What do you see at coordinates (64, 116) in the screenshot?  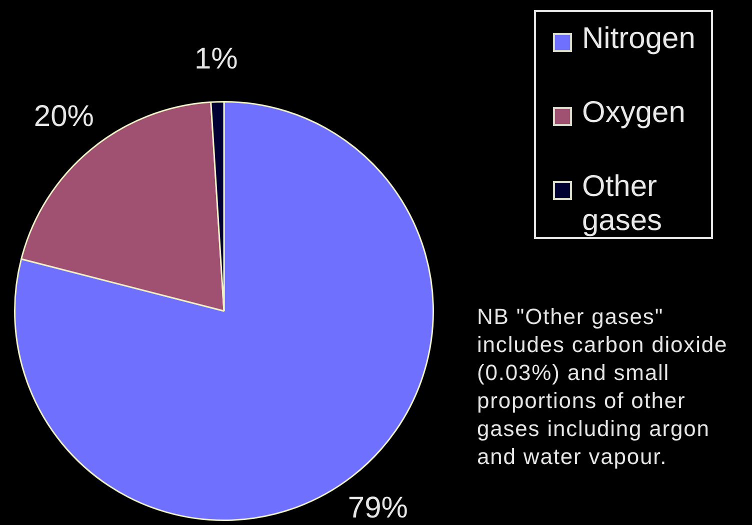 I see `data-label: 20%` at bounding box center [64, 116].